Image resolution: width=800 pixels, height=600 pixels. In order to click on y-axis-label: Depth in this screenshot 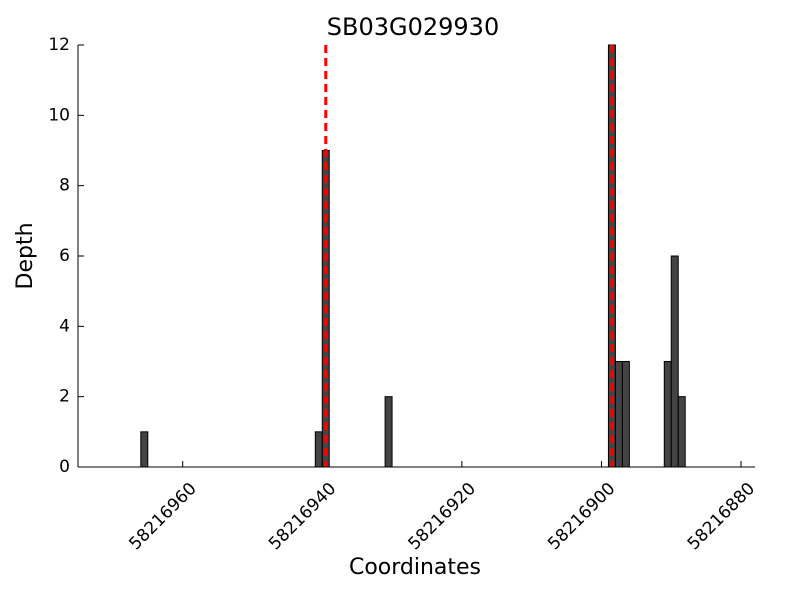, I will do `click(25, 255)`.